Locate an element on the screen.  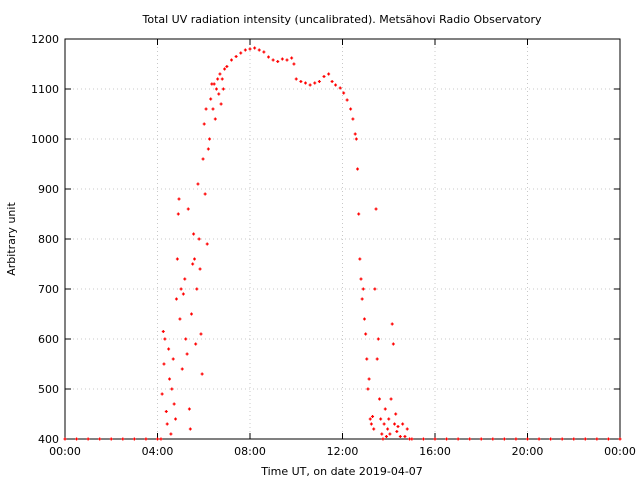
x-tick-label: 12:00 is located at coordinates (343, 451).